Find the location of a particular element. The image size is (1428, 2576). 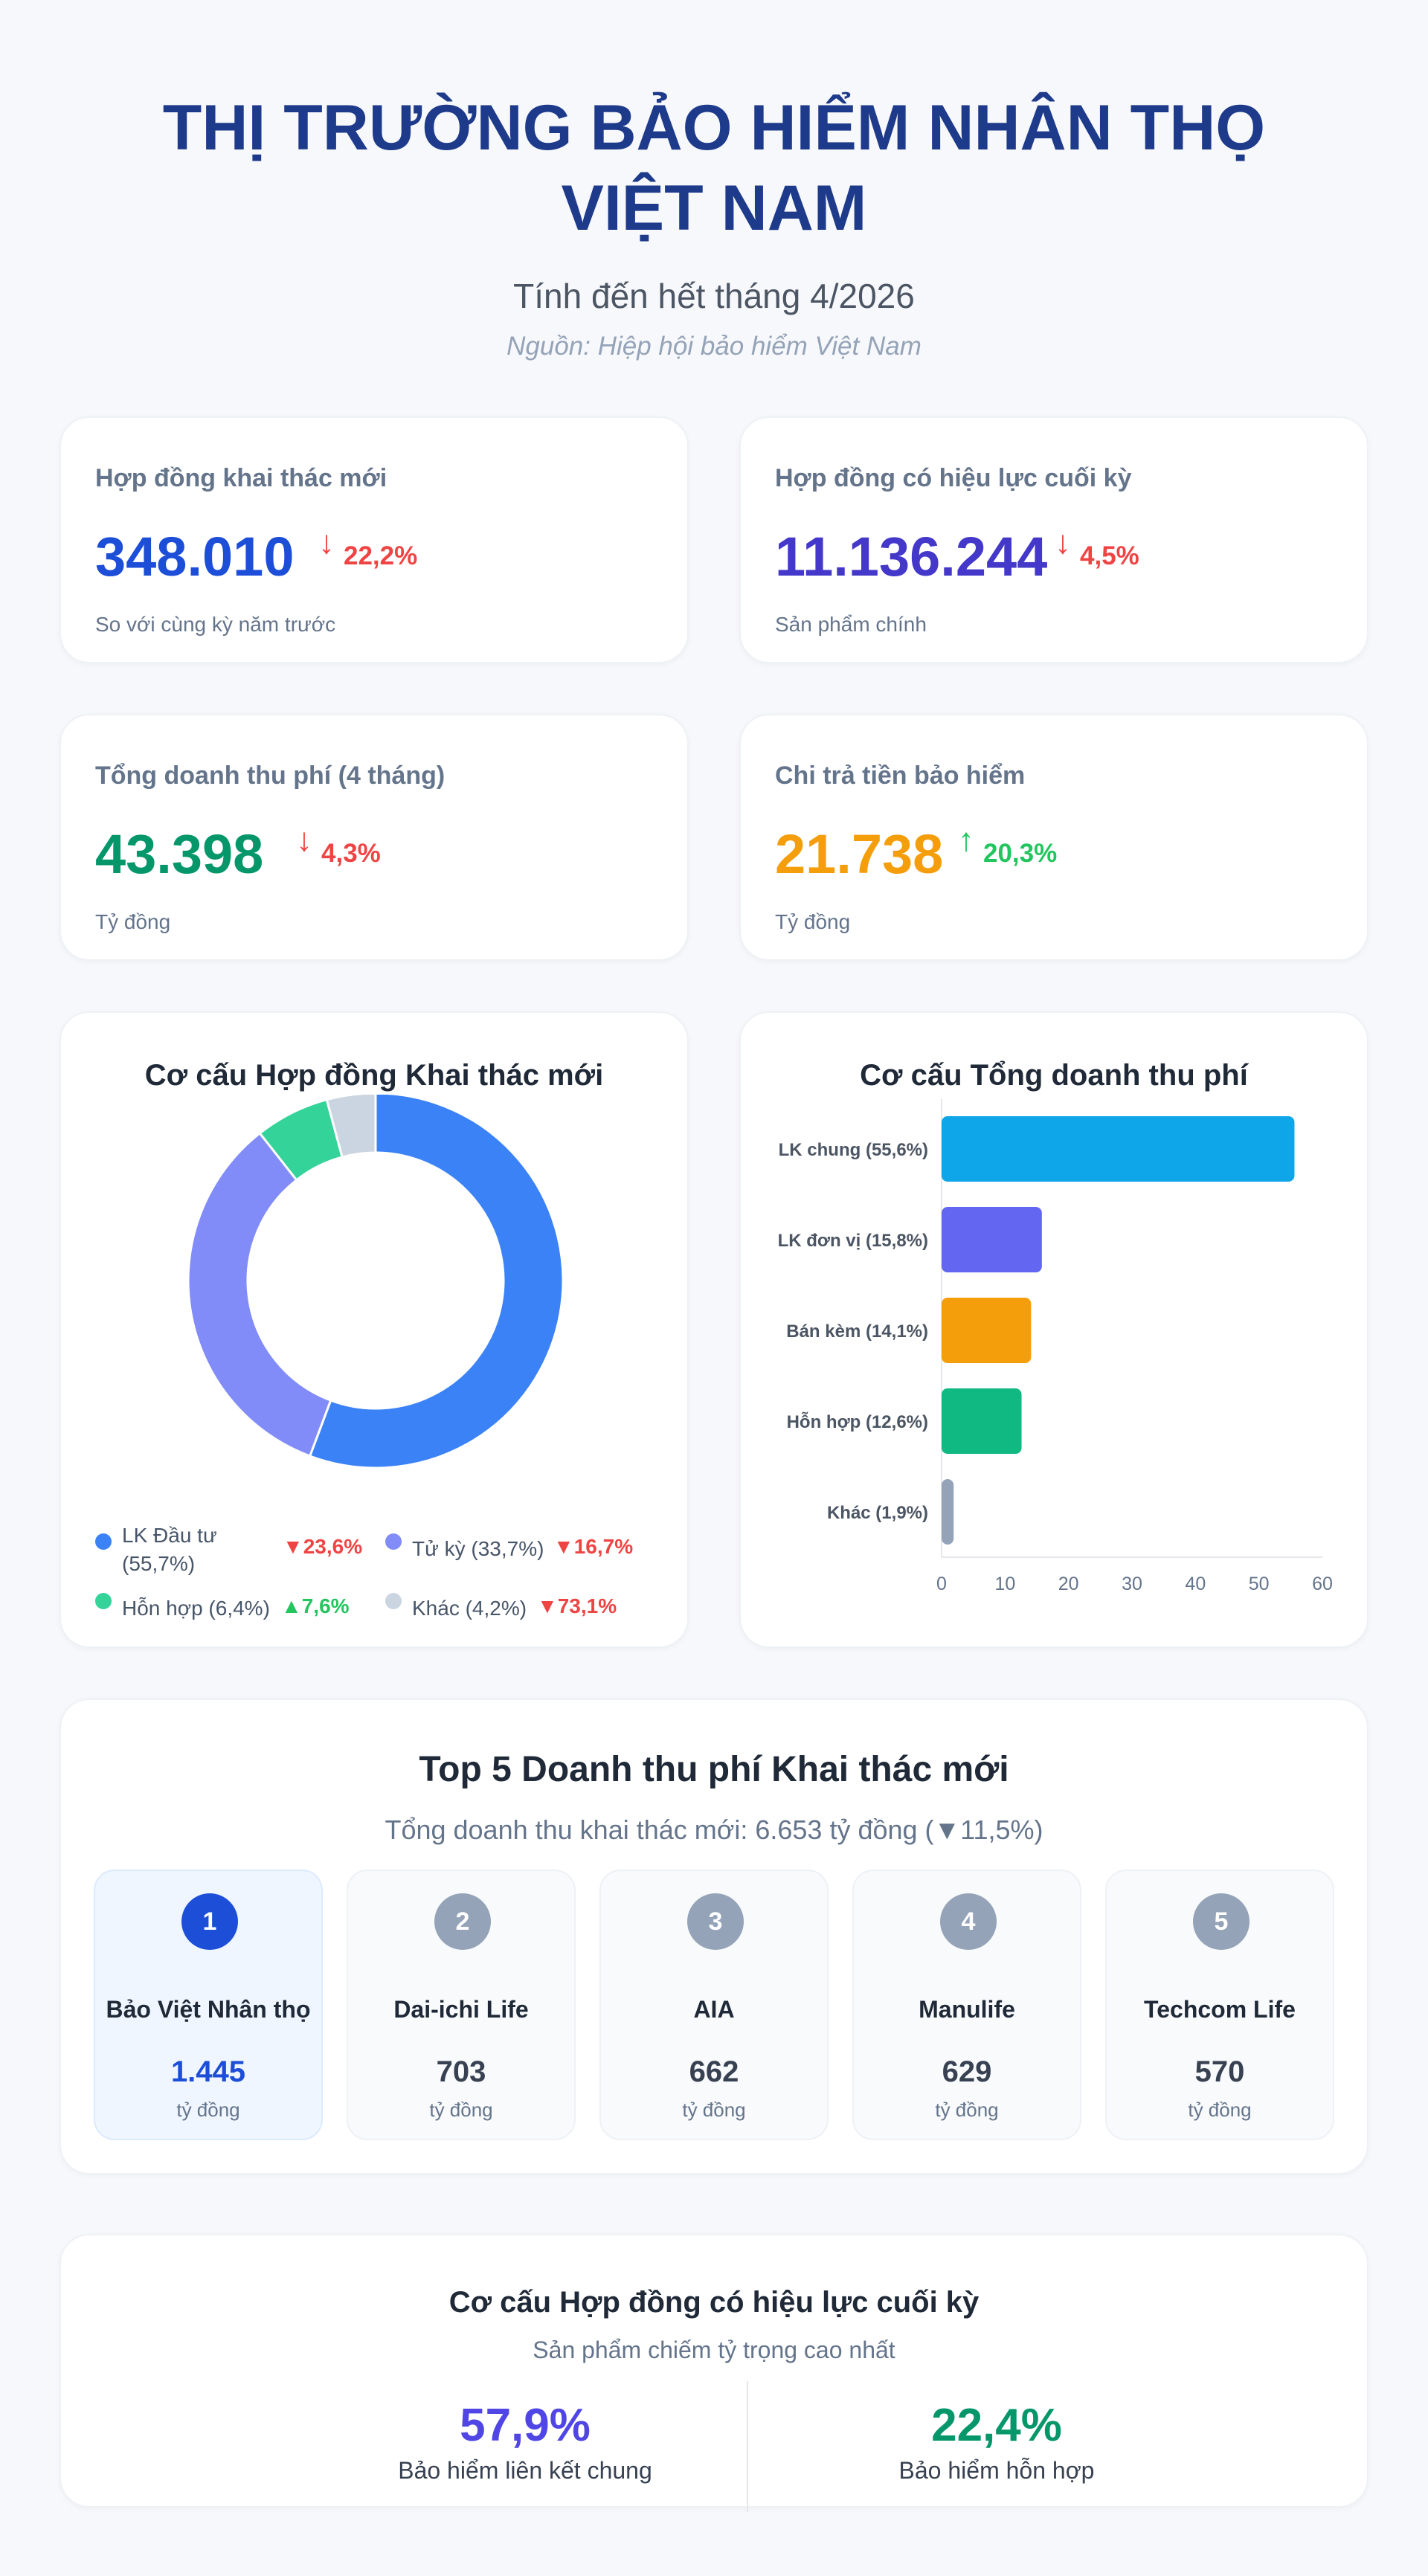

rank-badge: 3 is located at coordinates (716, 1921).